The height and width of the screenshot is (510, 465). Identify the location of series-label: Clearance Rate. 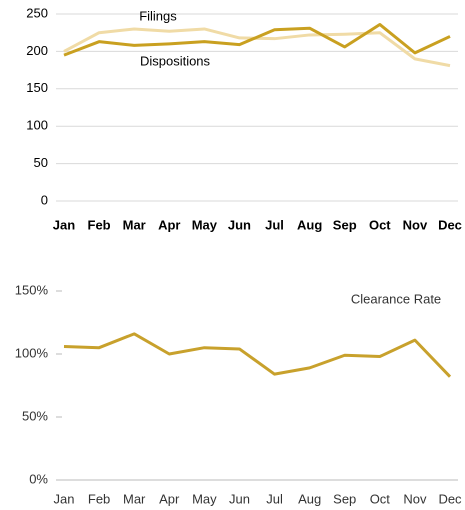
(396, 298).